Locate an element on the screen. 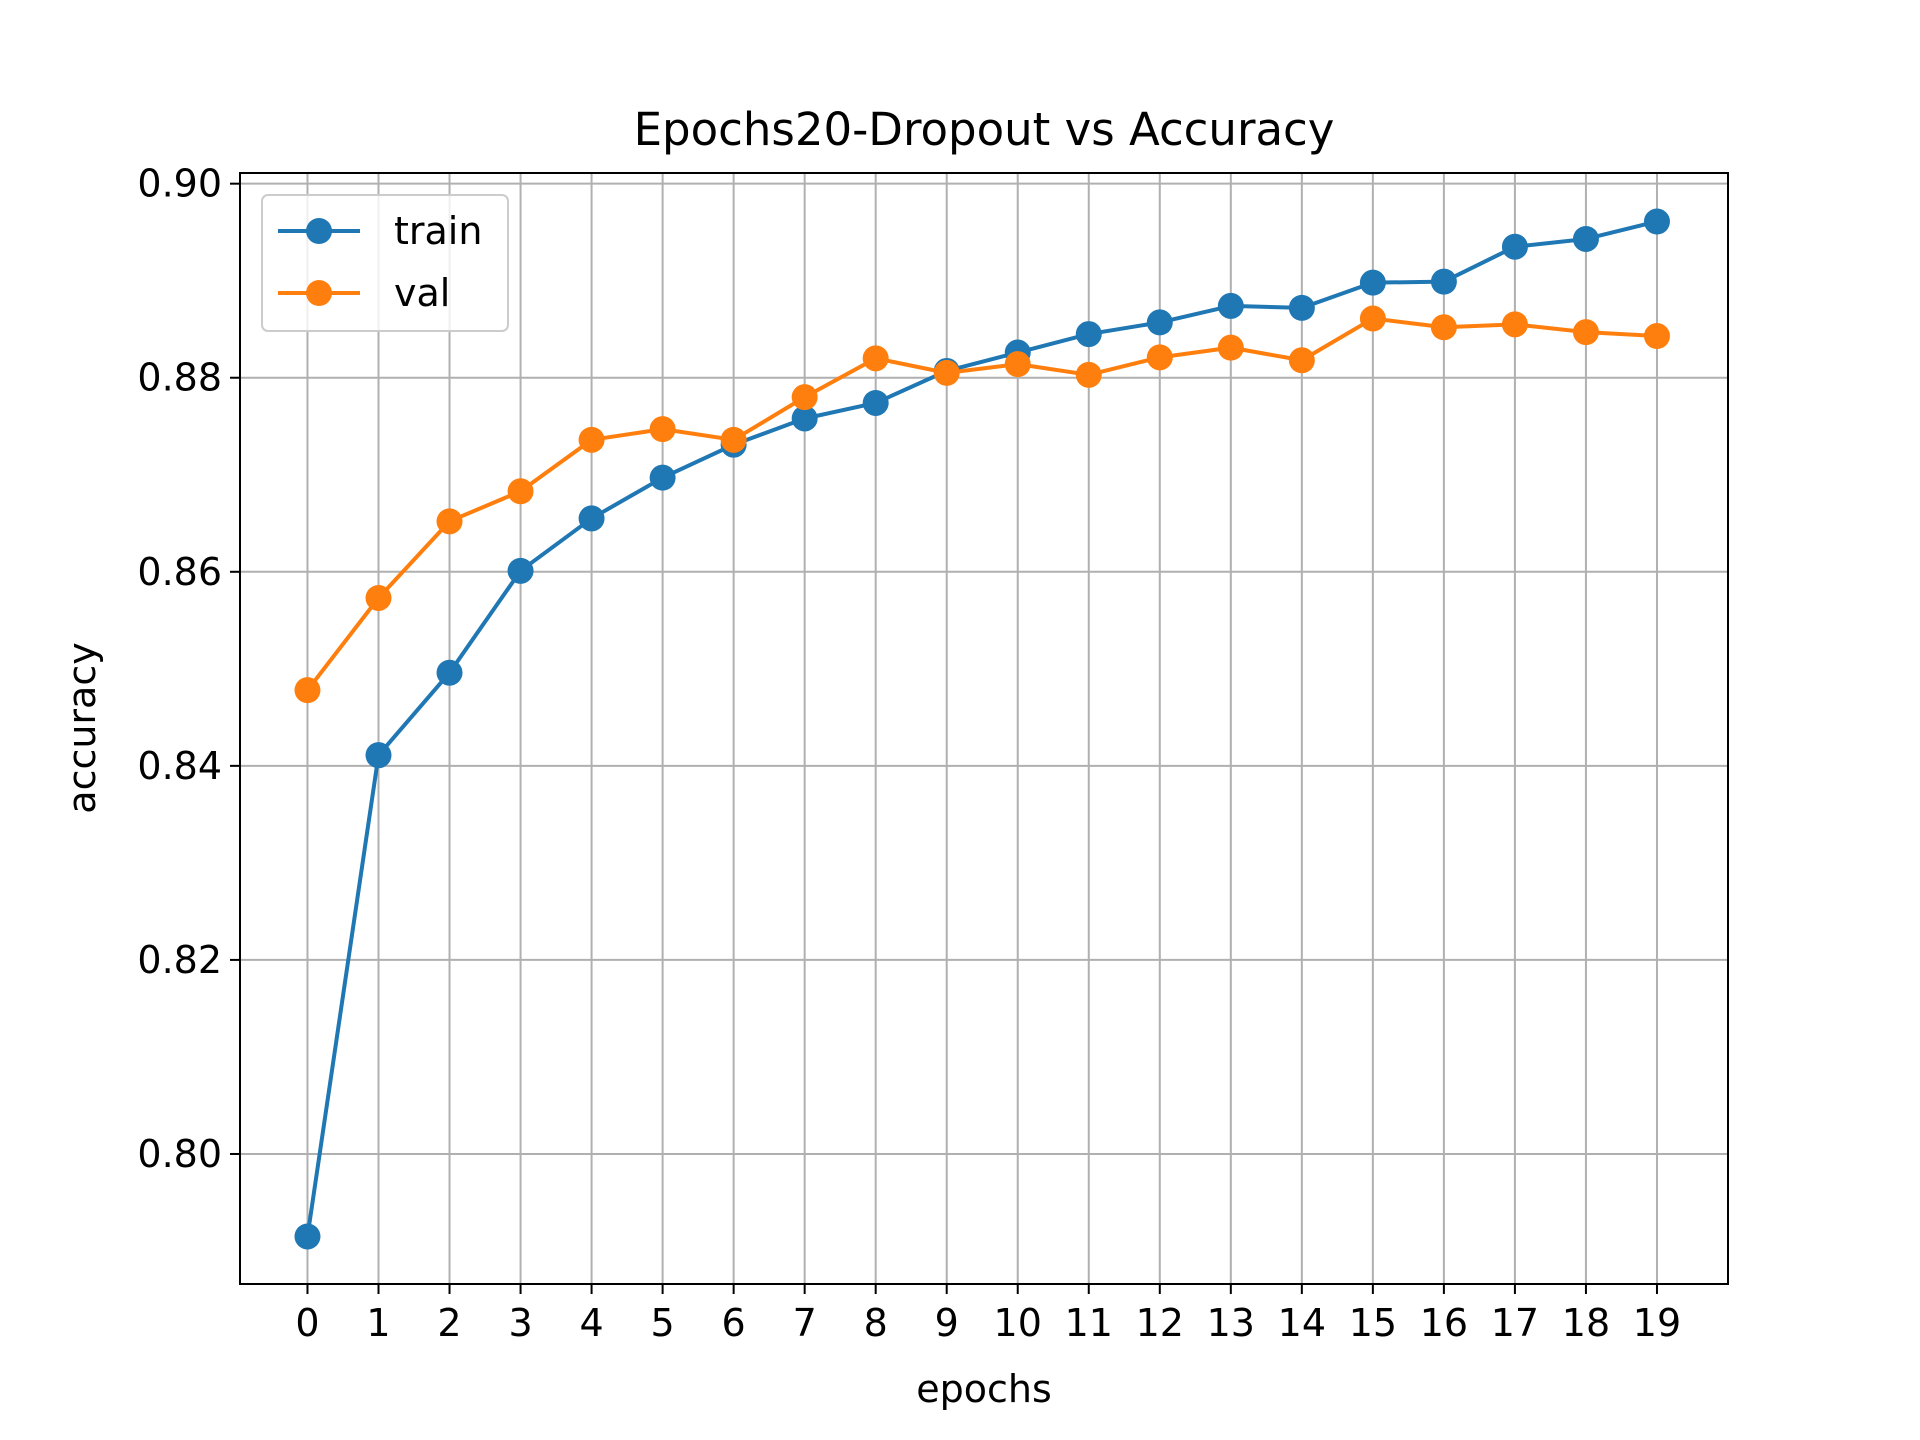  y-tick-label: 0.90 is located at coordinates (179, 184).